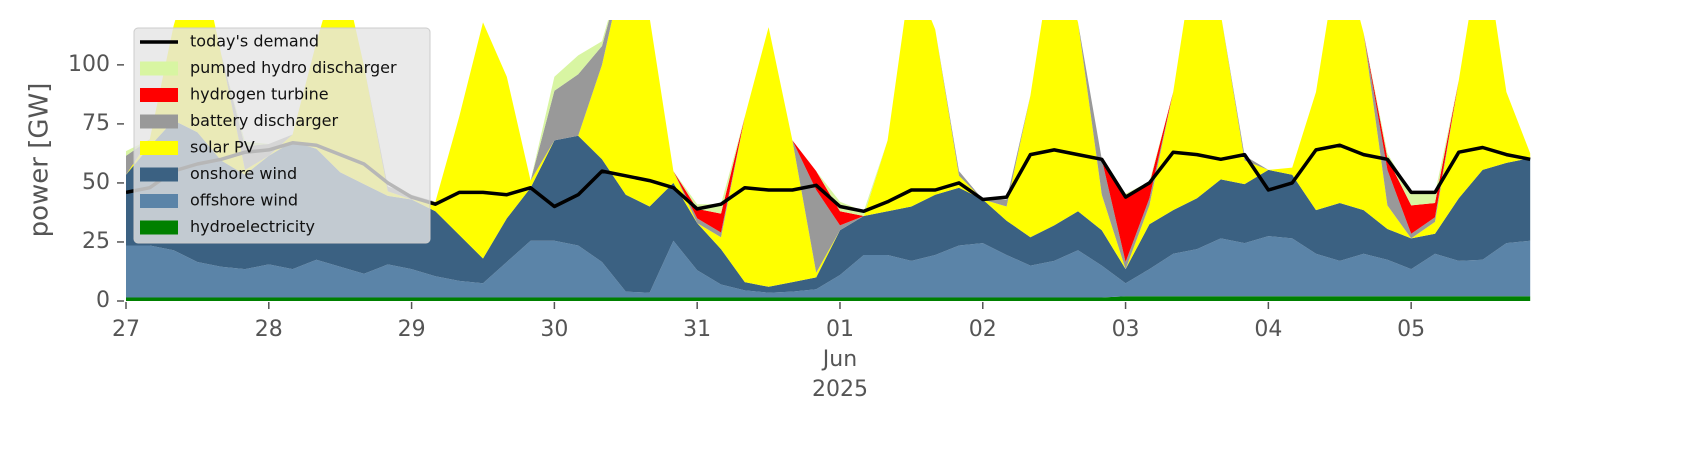  Describe the element at coordinates (840, 389) in the screenshot. I see `x-tick-sublabel: 2025` at that location.